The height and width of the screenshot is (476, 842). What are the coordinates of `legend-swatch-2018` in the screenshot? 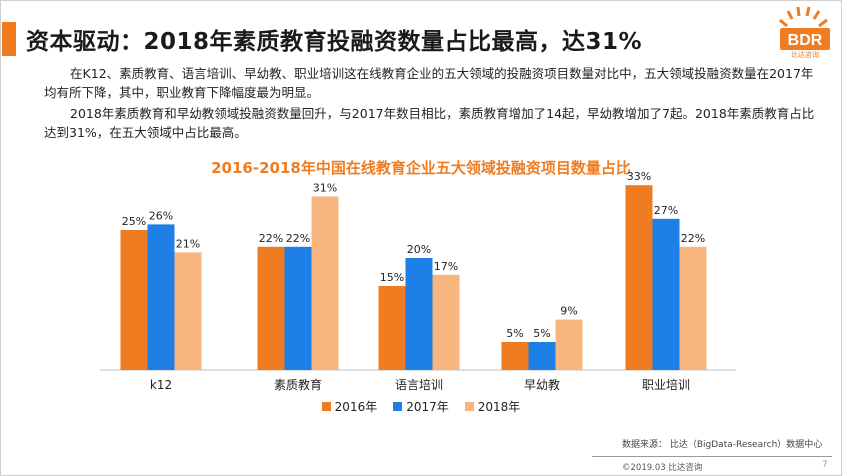 It's located at (469, 406).